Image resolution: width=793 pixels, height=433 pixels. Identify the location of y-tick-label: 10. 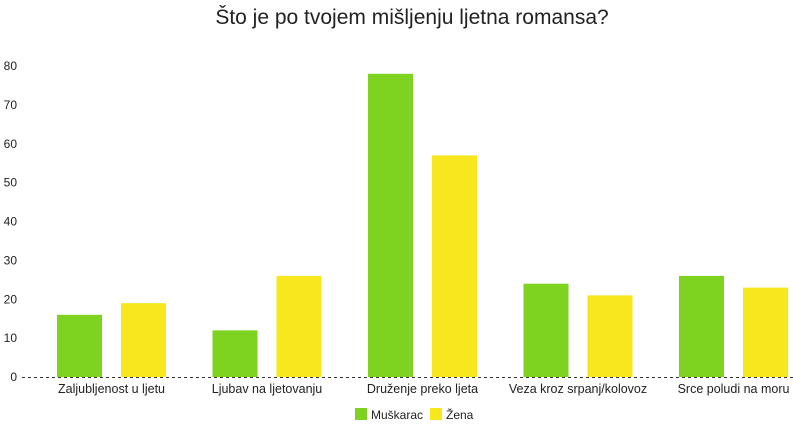
(11, 338).